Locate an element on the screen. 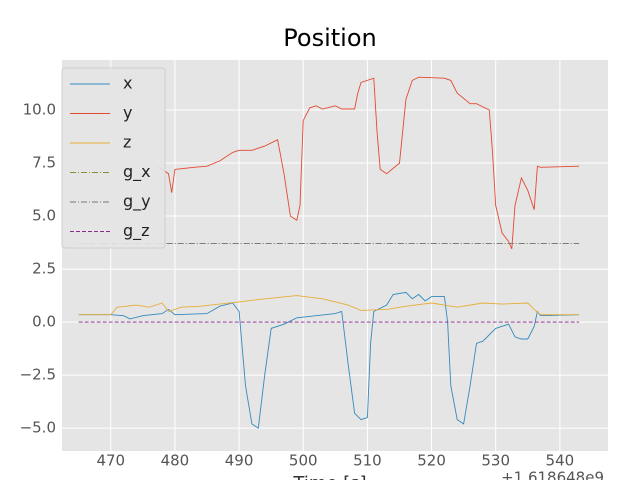 This screenshot has width=640, height=480. x-tick-label: 490 is located at coordinates (239, 461).